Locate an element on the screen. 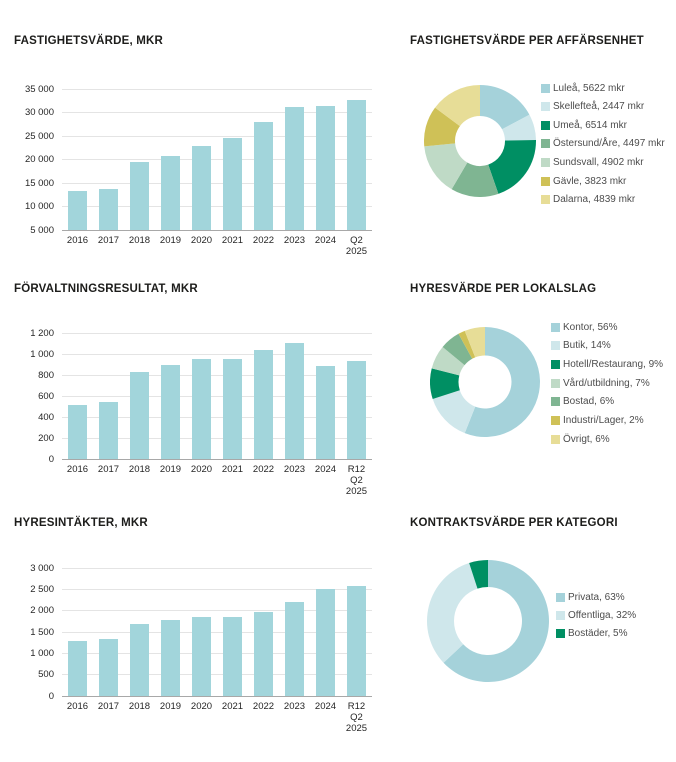 Image resolution: width=676 pixels, height=762 pixels. legend-label: Gävle, 3823 mkr is located at coordinates (590, 181).